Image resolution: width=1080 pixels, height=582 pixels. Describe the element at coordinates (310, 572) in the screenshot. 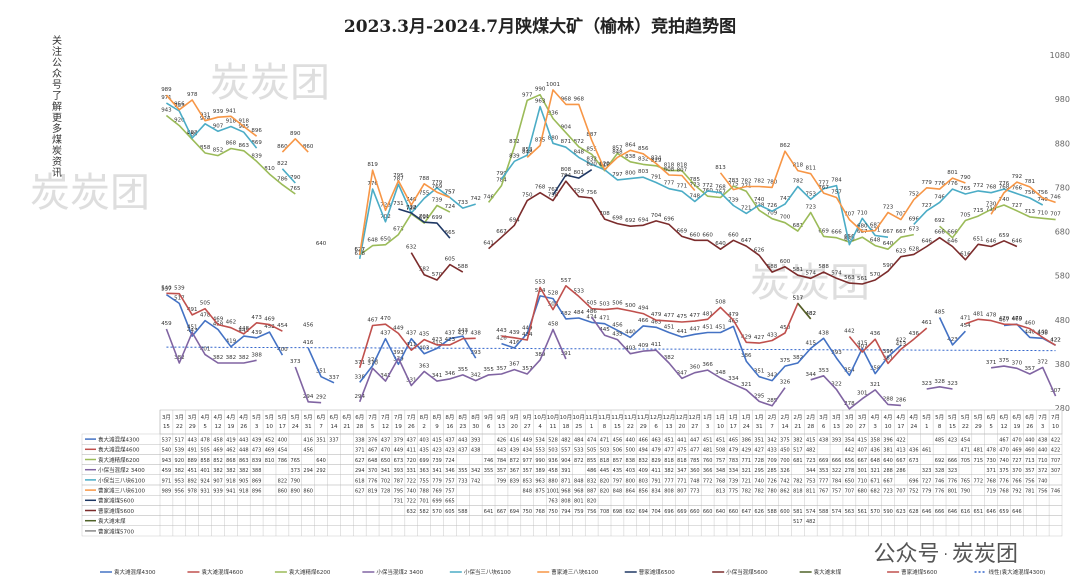

I see `legend-label: 袁大滩精煤6200` at that location.